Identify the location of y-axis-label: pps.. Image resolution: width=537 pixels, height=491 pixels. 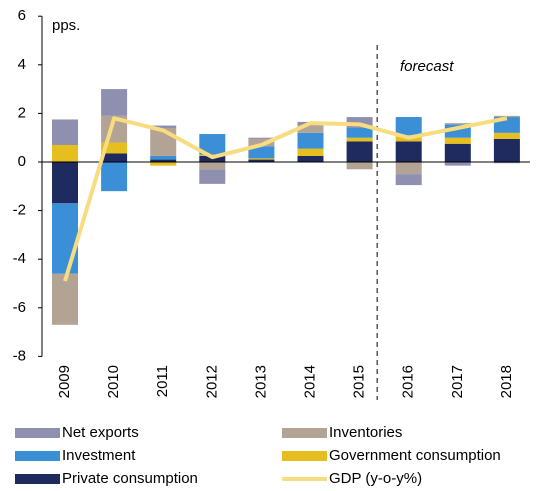
(66, 25).